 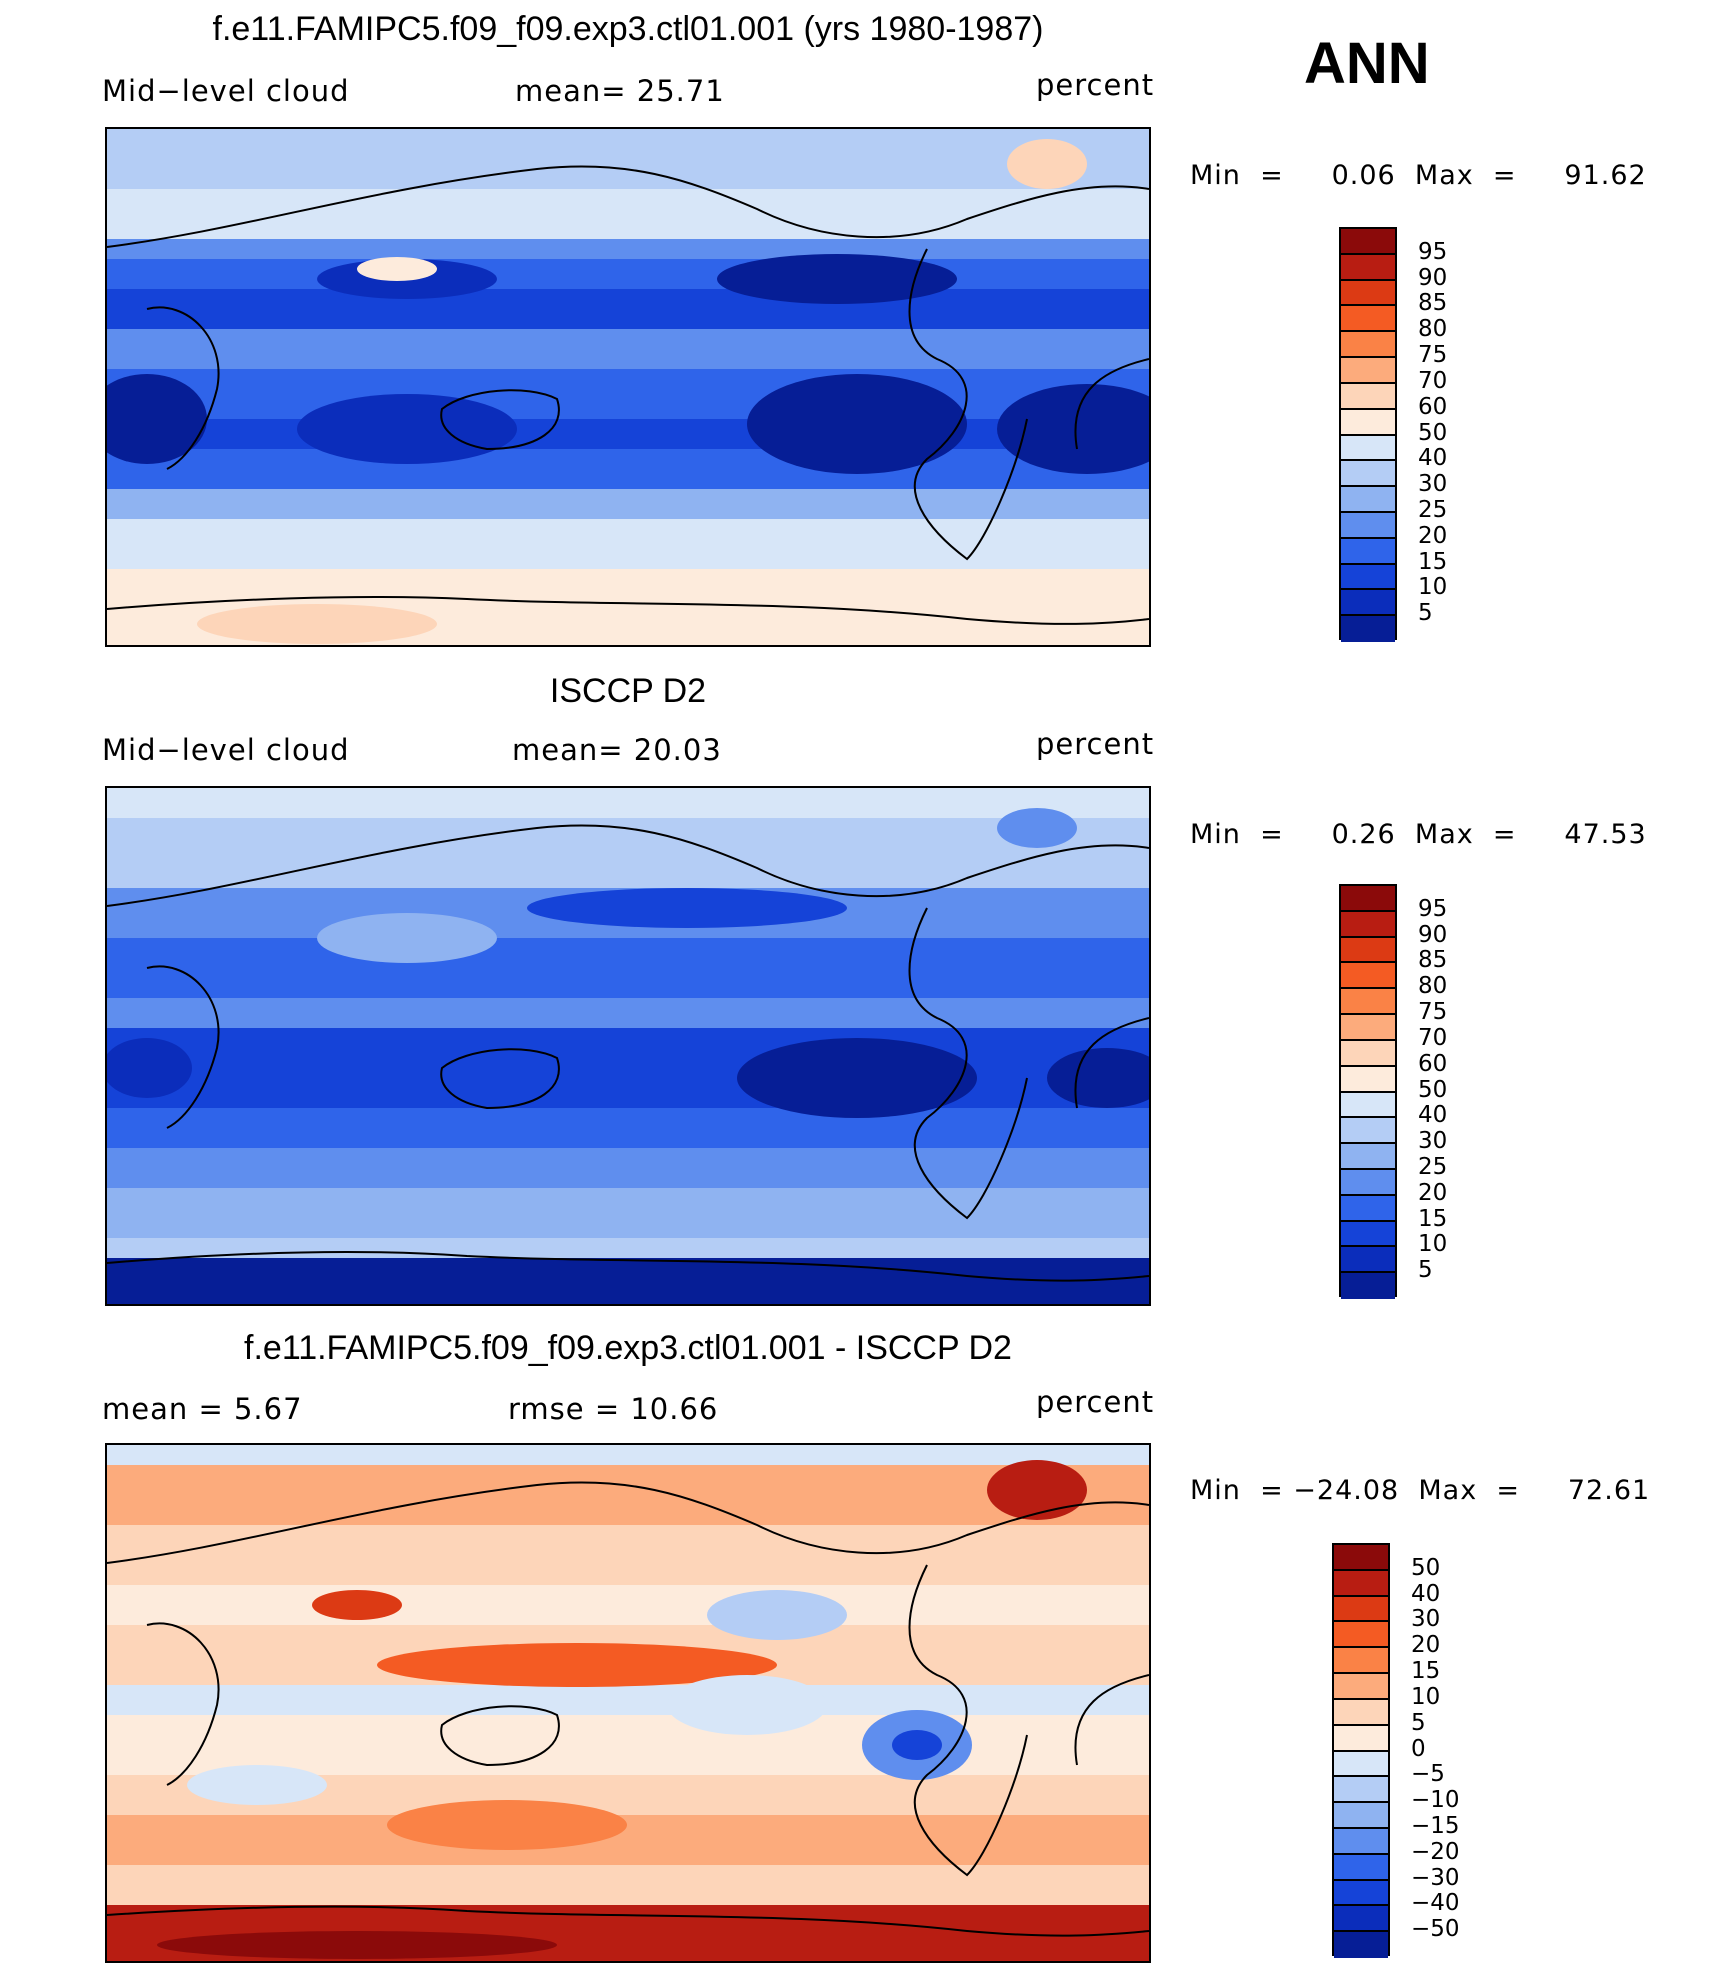 What do you see at coordinates (1420, 1490) in the screenshot?
I see `minmax-label: Min = −24.08 Max = 72.61` at bounding box center [1420, 1490].